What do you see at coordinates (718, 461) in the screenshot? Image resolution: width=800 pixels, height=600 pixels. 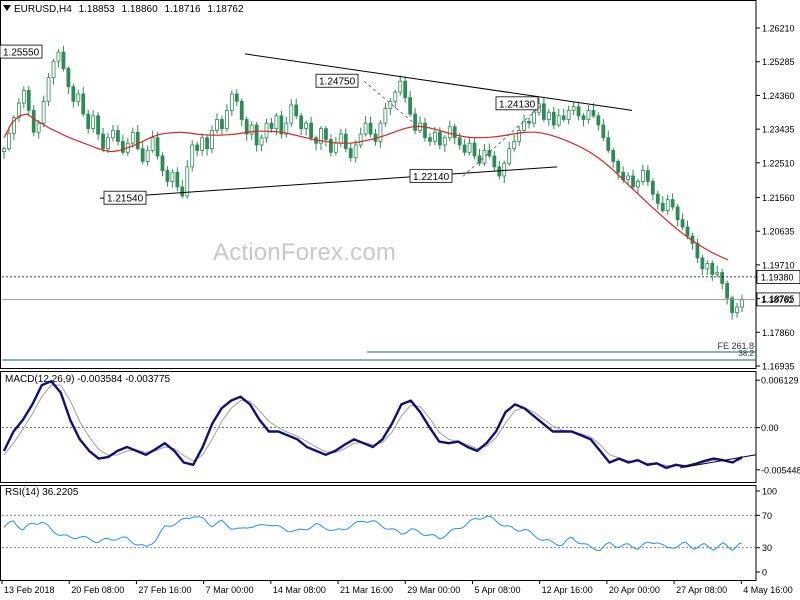 I see `macd-trendline` at bounding box center [718, 461].